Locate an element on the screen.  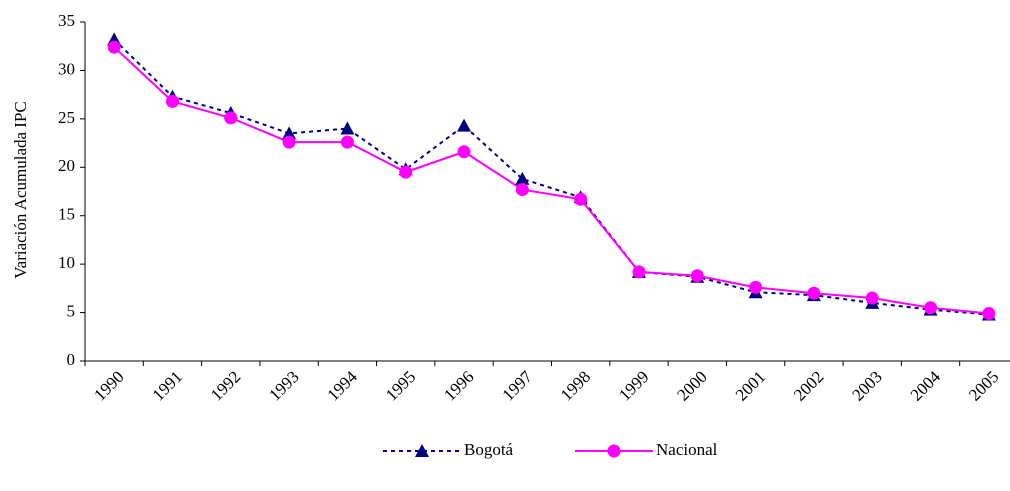
x-tick-label: 2002 is located at coordinates (808, 385).